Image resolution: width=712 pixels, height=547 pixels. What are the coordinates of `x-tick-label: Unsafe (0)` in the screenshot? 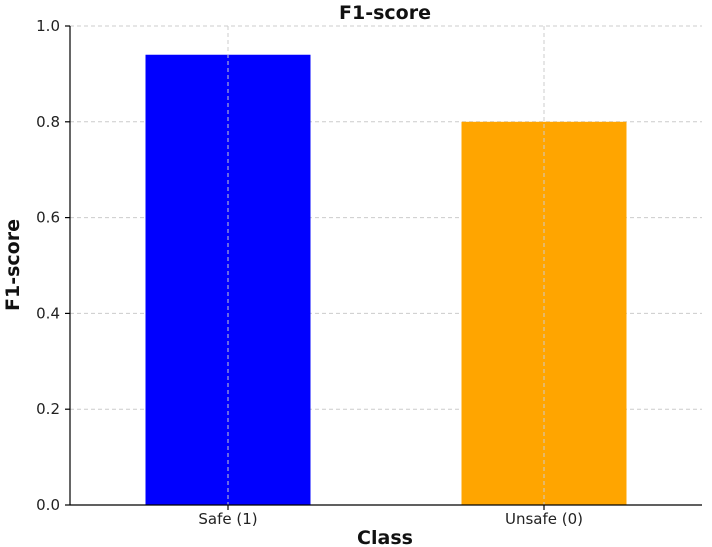 It's located at (544, 519).